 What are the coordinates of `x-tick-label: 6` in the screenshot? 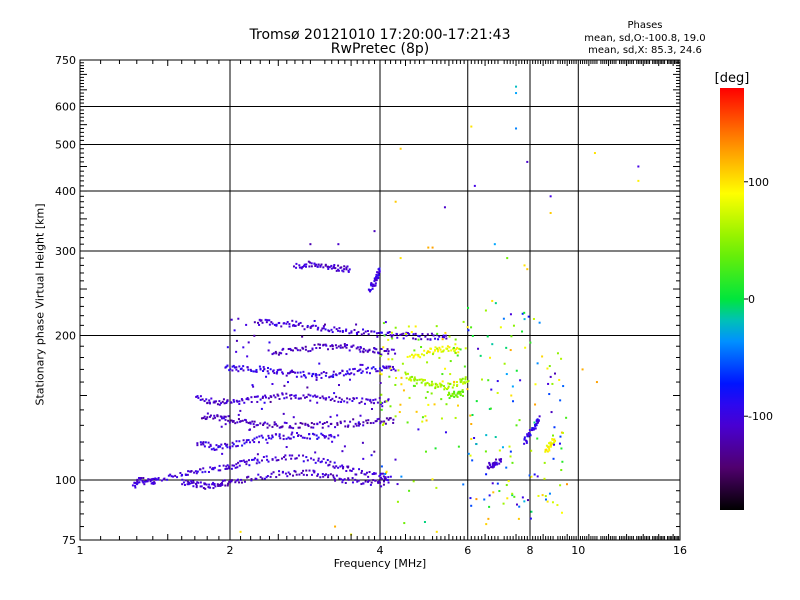 It's located at (467, 550).